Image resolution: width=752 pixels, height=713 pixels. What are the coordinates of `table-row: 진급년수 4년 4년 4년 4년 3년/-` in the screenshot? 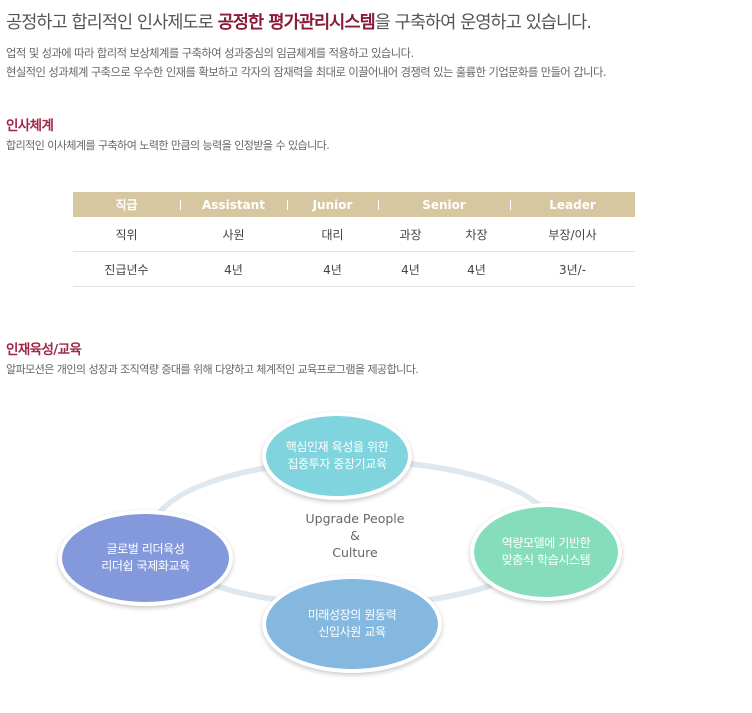 It's located at (354, 269).